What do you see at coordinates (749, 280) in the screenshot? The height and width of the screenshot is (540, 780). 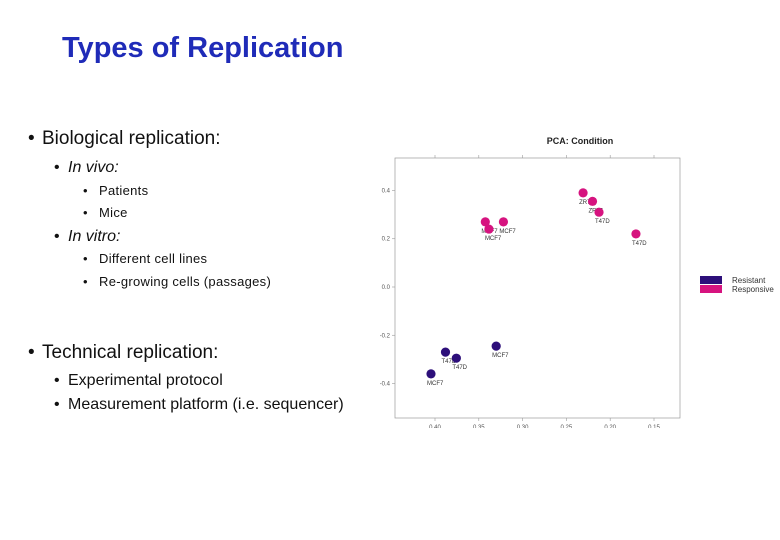 I see `legend-label: Resistant` at bounding box center [749, 280].